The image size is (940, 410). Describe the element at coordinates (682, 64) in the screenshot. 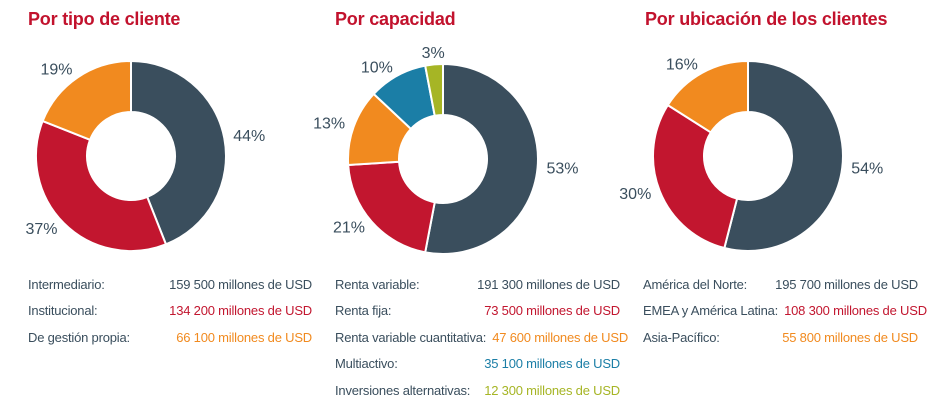

I see `percent-label-asia-pacifico: 16%` at that location.